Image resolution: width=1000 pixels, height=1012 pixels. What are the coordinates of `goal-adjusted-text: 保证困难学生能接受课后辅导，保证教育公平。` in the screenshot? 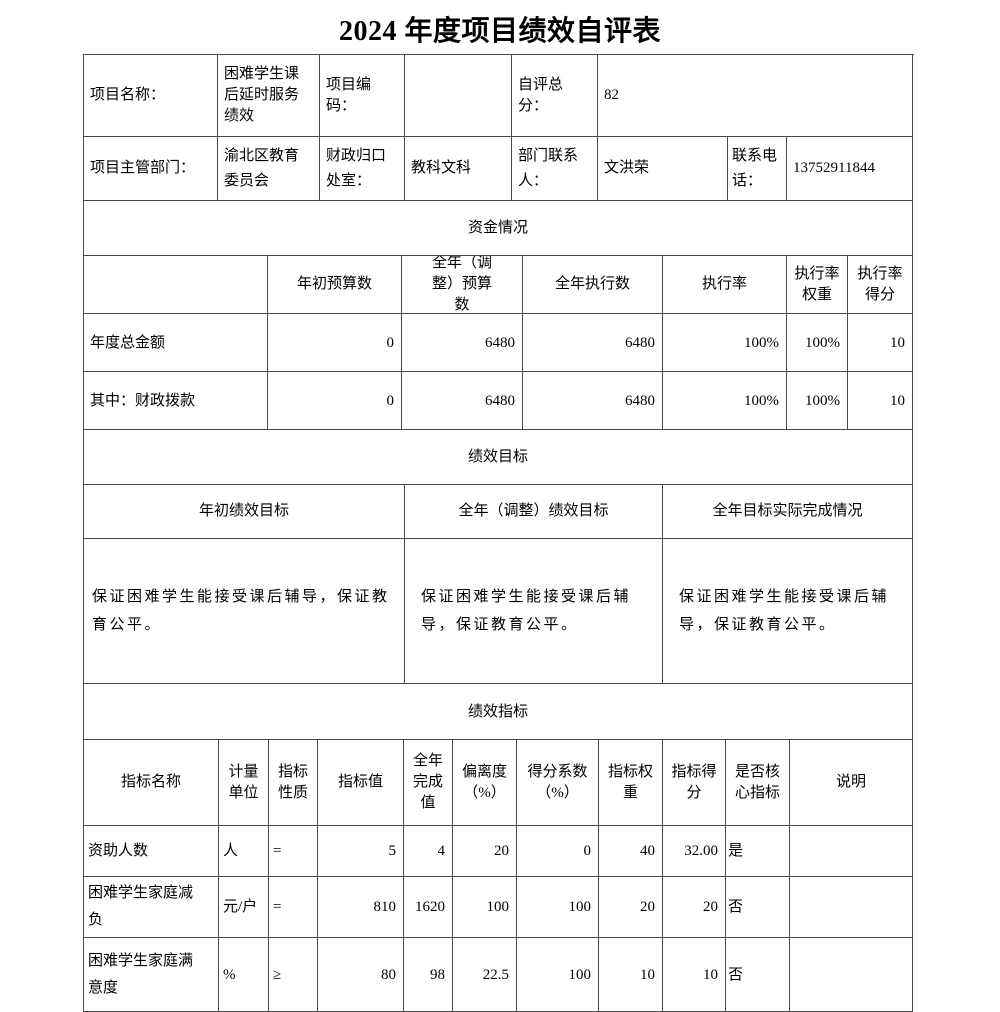 It's located at (534, 611).